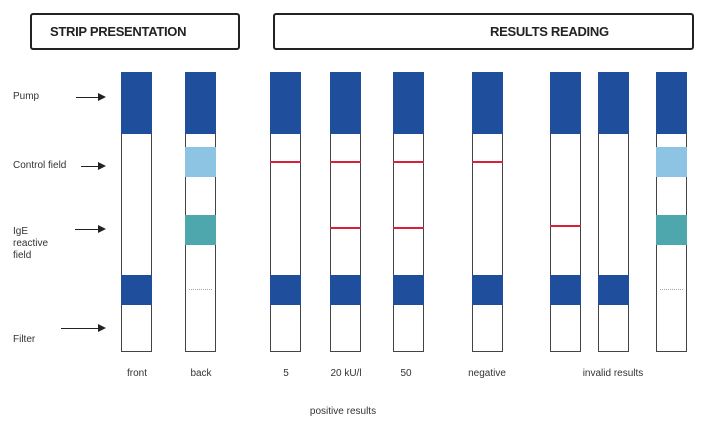 This screenshot has width=702, height=430. Describe the element at coordinates (406, 373) in the screenshot. I see `caption-result-50: 50` at that location.